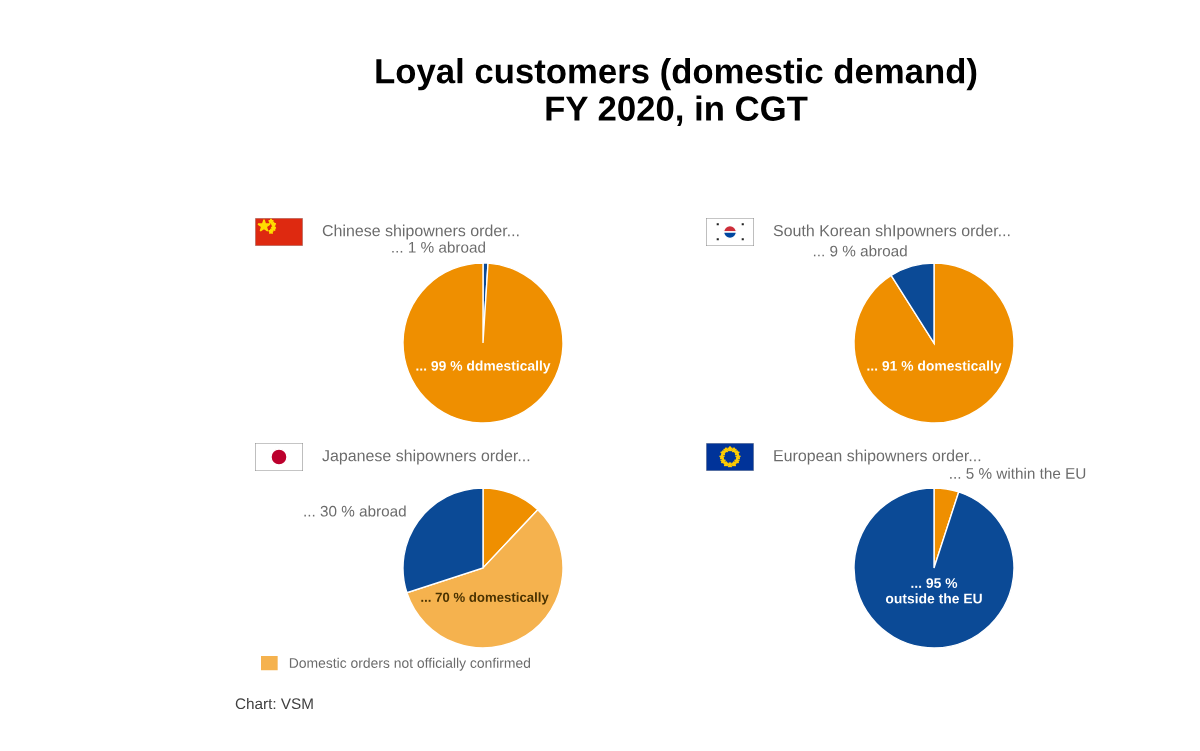 Image resolution: width=1200 pixels, height=751 pixels. Describe the element at coordinates (933, 591) in the screenshot. I see `data-label: ... 95 % outside the EU` at that location.